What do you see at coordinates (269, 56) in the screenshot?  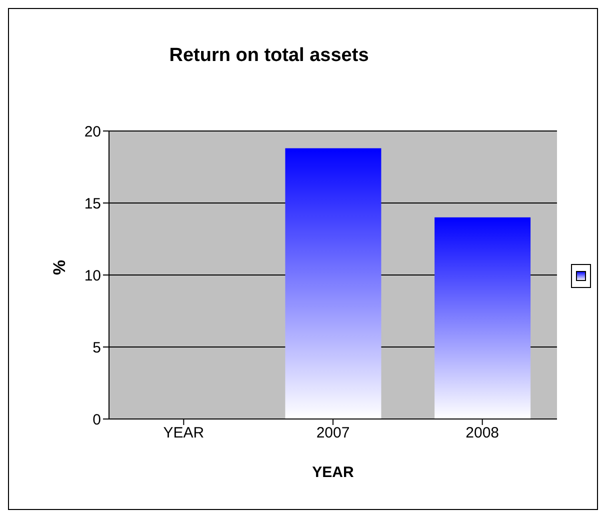 I see `chart-title: Return on total assets` at bounding box center [269, 56].